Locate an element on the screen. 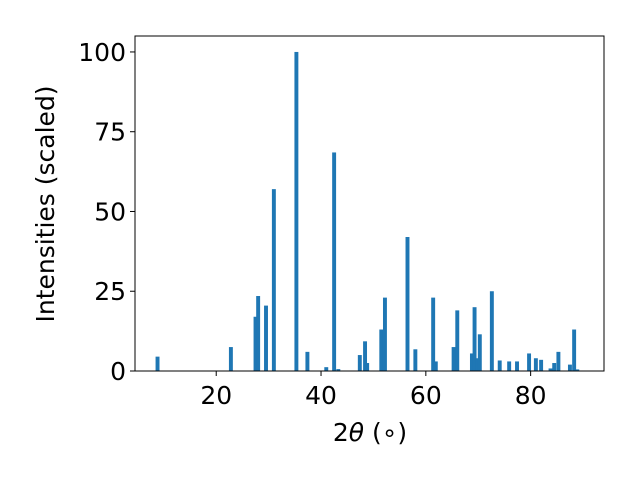 The width and height of the screenshot is (640, 480). x-axis-title: 2θ (∘) is located at coordinates (370, 432).